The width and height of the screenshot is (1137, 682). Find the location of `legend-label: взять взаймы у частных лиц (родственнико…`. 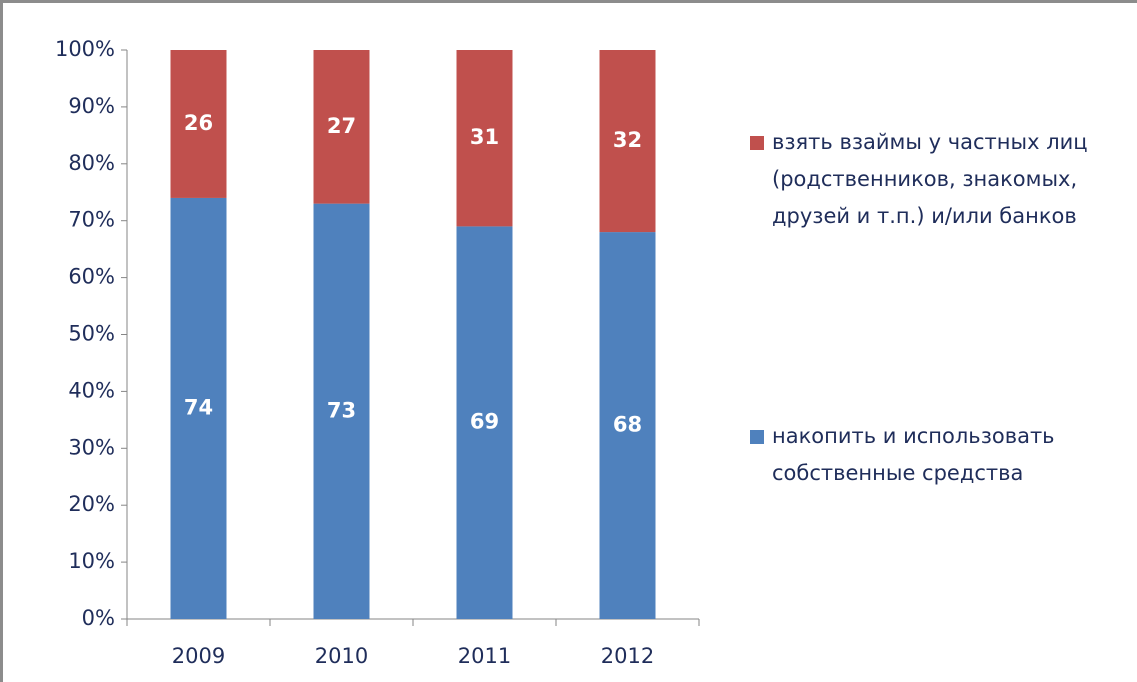

legend-label: взять взаймы у частных лиц (родственнико… is located at coordinates (930, 179).